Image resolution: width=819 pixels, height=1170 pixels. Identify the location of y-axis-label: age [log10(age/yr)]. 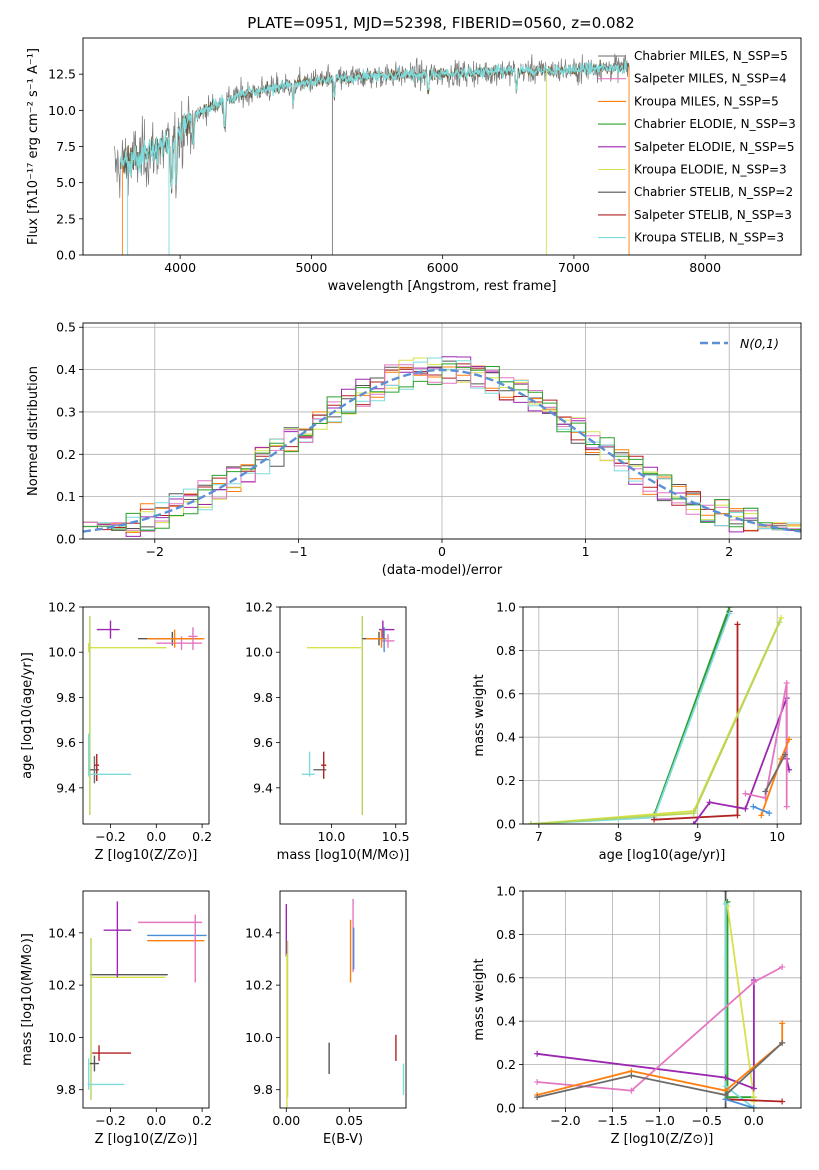
(27, 715).